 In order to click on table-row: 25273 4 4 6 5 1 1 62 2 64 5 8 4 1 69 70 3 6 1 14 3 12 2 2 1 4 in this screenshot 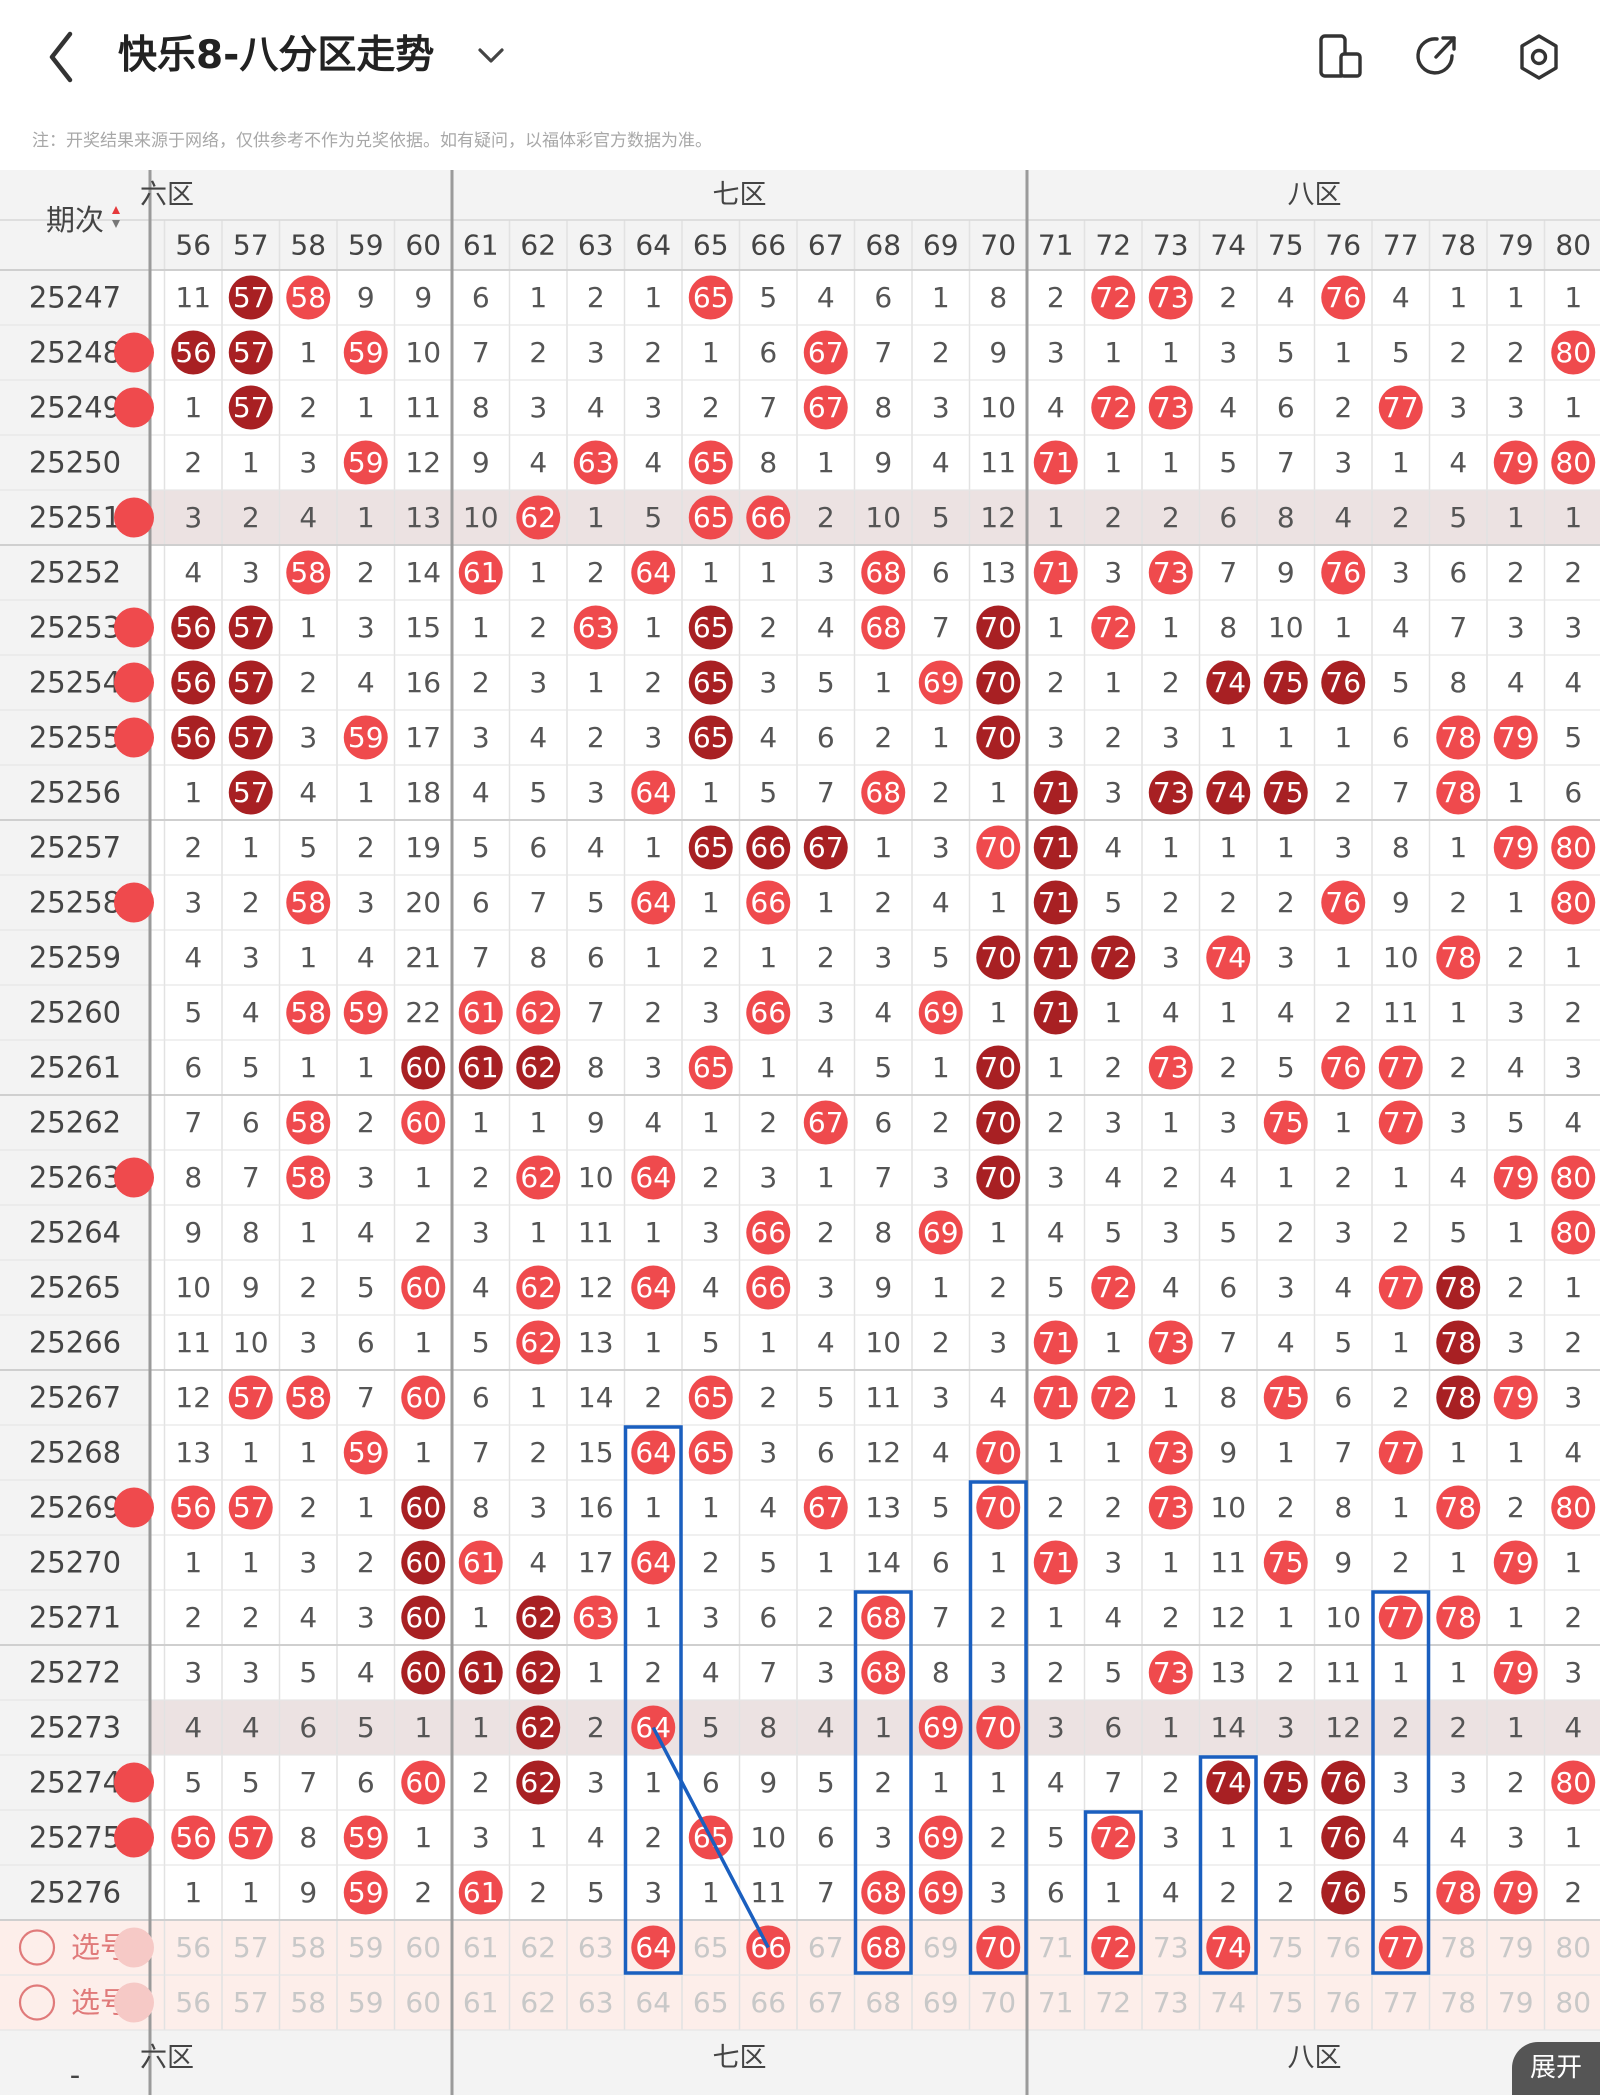, I will do `click(805, 1727)`.